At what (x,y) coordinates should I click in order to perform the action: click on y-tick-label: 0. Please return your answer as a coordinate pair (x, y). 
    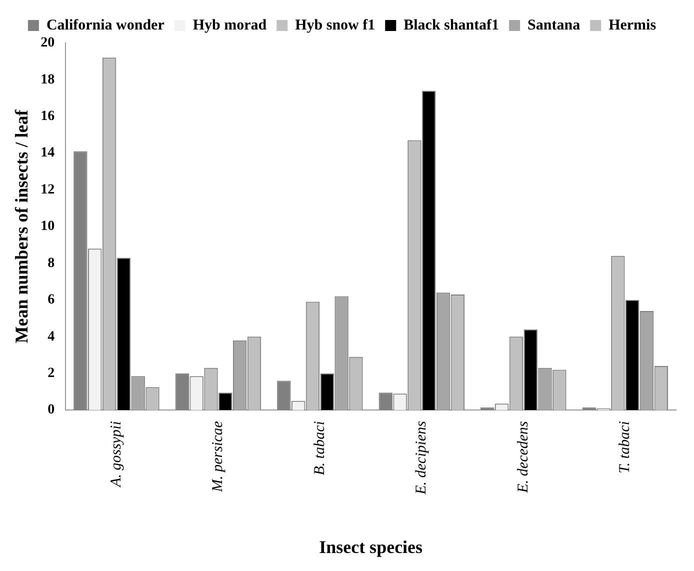
    Looking at the image, I should click on (51, 410).